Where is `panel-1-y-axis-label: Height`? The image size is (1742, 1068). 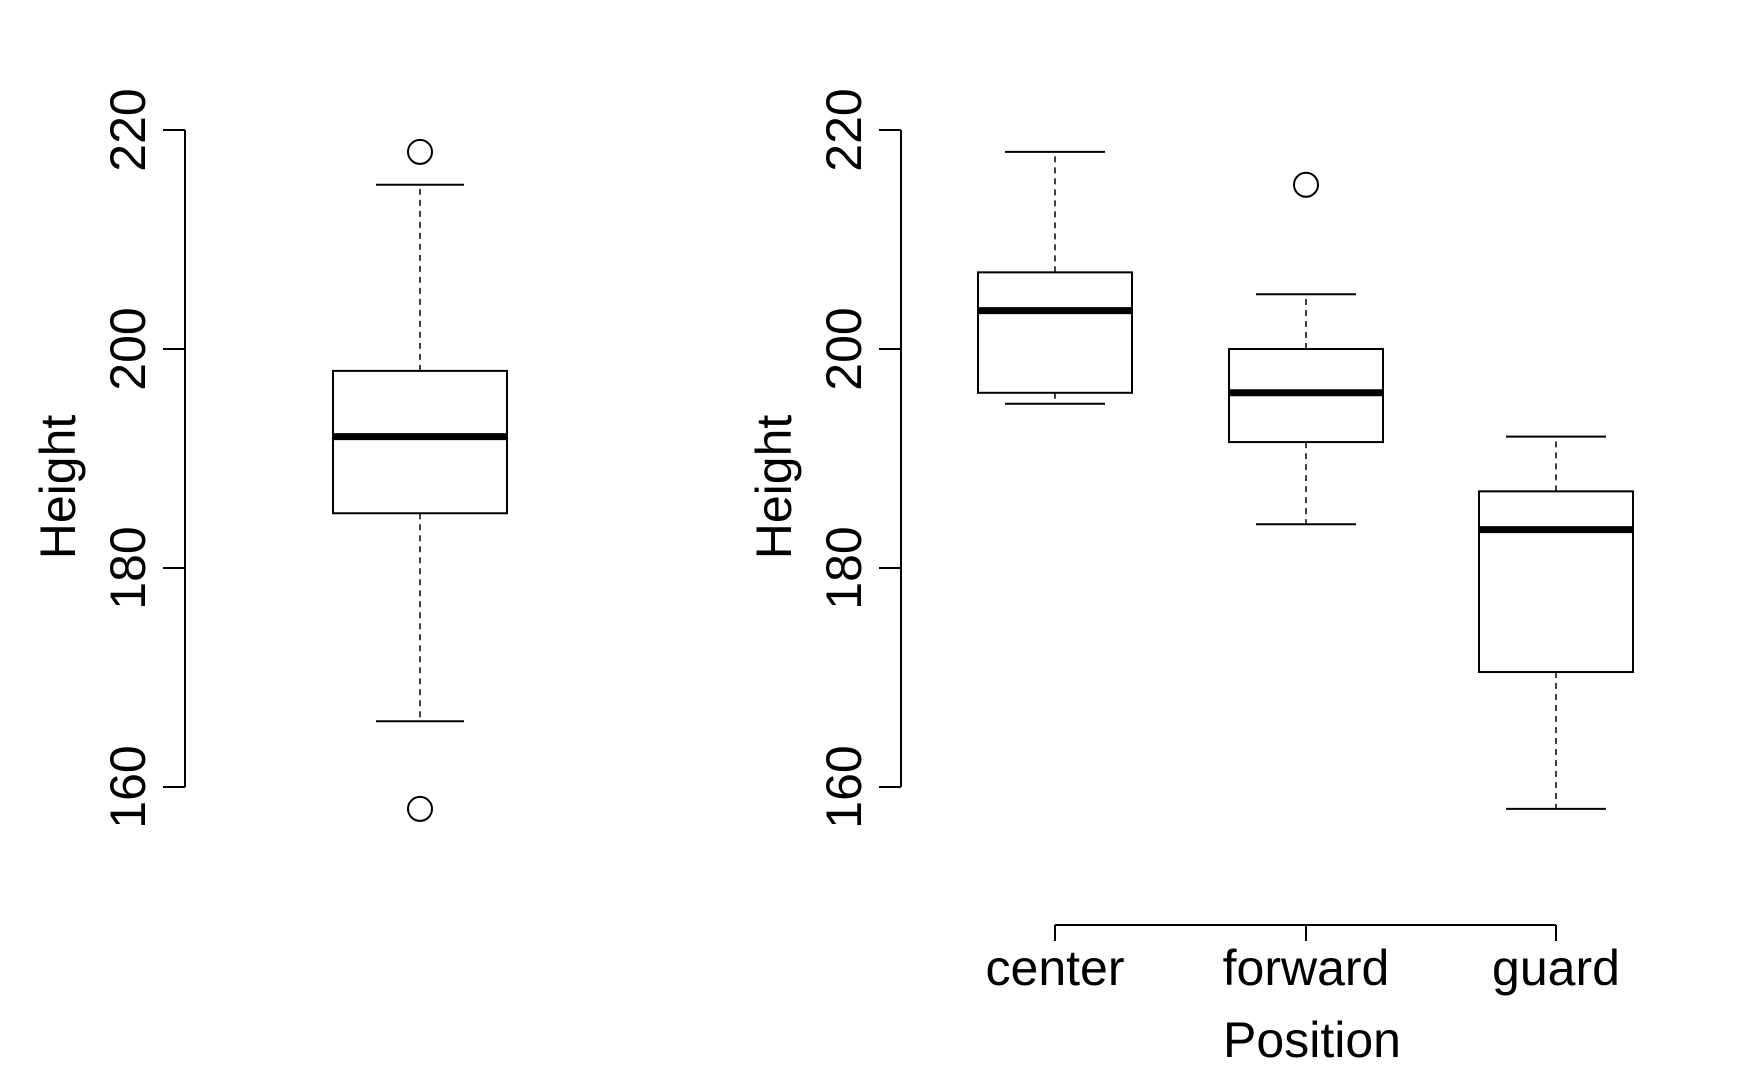
panel-1-y-axis-label: Height is located at coordinates (58, 487).